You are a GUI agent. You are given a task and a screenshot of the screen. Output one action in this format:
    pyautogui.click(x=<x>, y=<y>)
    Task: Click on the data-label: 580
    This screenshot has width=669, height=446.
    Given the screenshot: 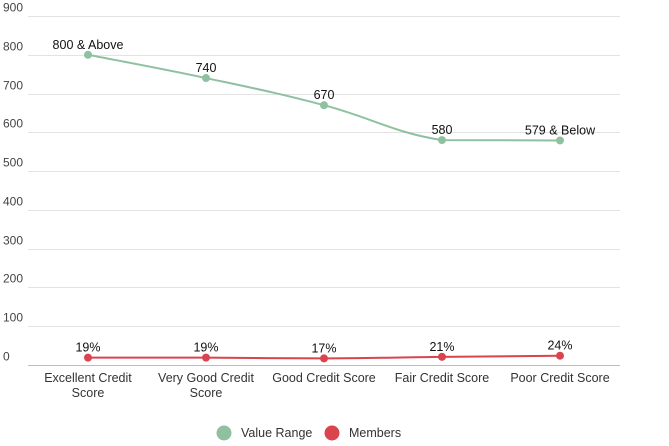 What is the action you would take?
    pyautogui.click(x=442, y=130)
    